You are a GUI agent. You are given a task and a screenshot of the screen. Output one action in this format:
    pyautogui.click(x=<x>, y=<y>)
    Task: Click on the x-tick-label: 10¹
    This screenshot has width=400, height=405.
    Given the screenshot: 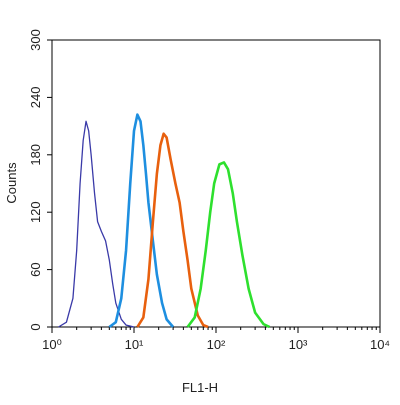 What is the action you would take?
    pyautogui.click(x=134, y=344)
    